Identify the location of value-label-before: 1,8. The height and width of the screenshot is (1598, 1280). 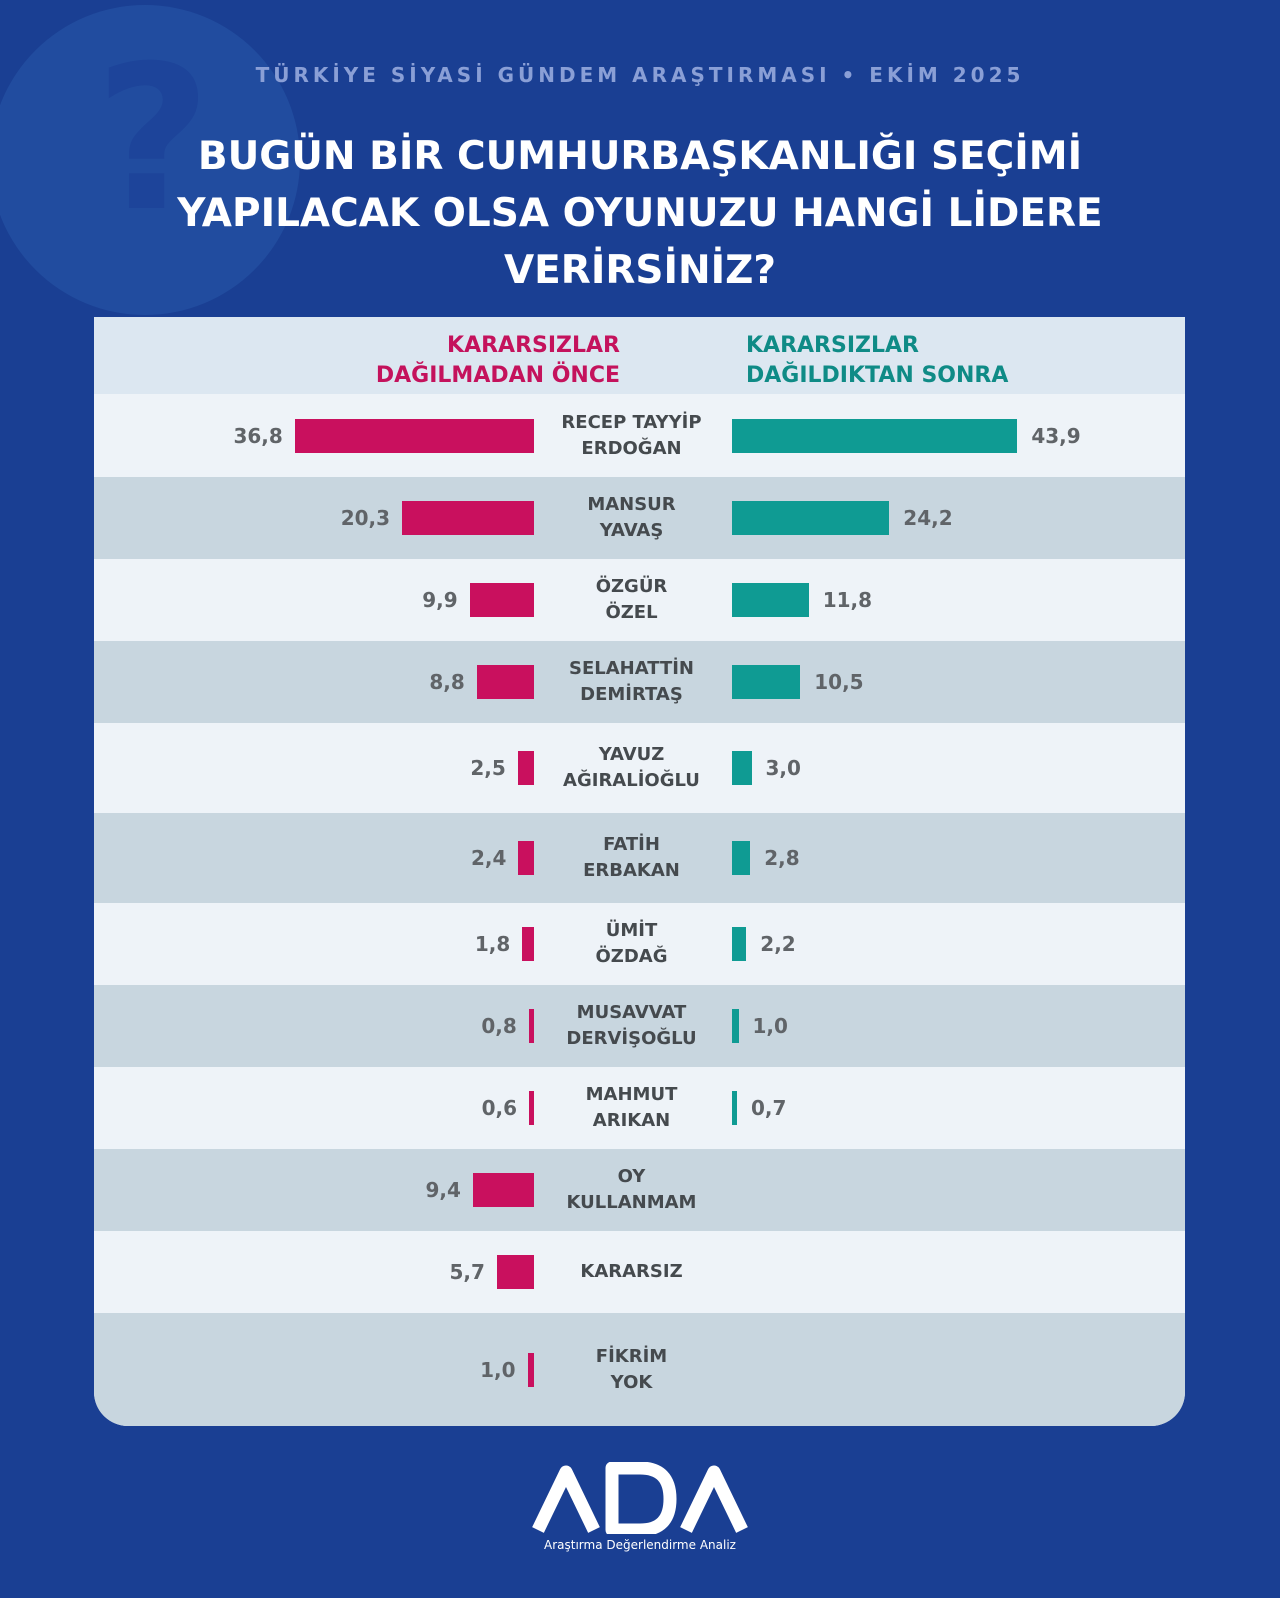
(492, 944).